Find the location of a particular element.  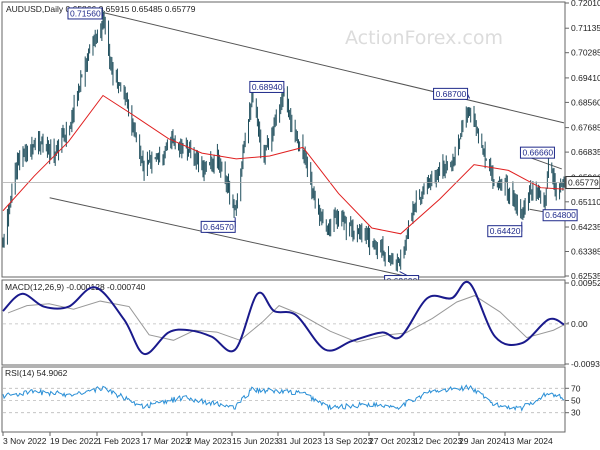

price-y-tick-label: 0.68560 is located at coordinates (585, 102).